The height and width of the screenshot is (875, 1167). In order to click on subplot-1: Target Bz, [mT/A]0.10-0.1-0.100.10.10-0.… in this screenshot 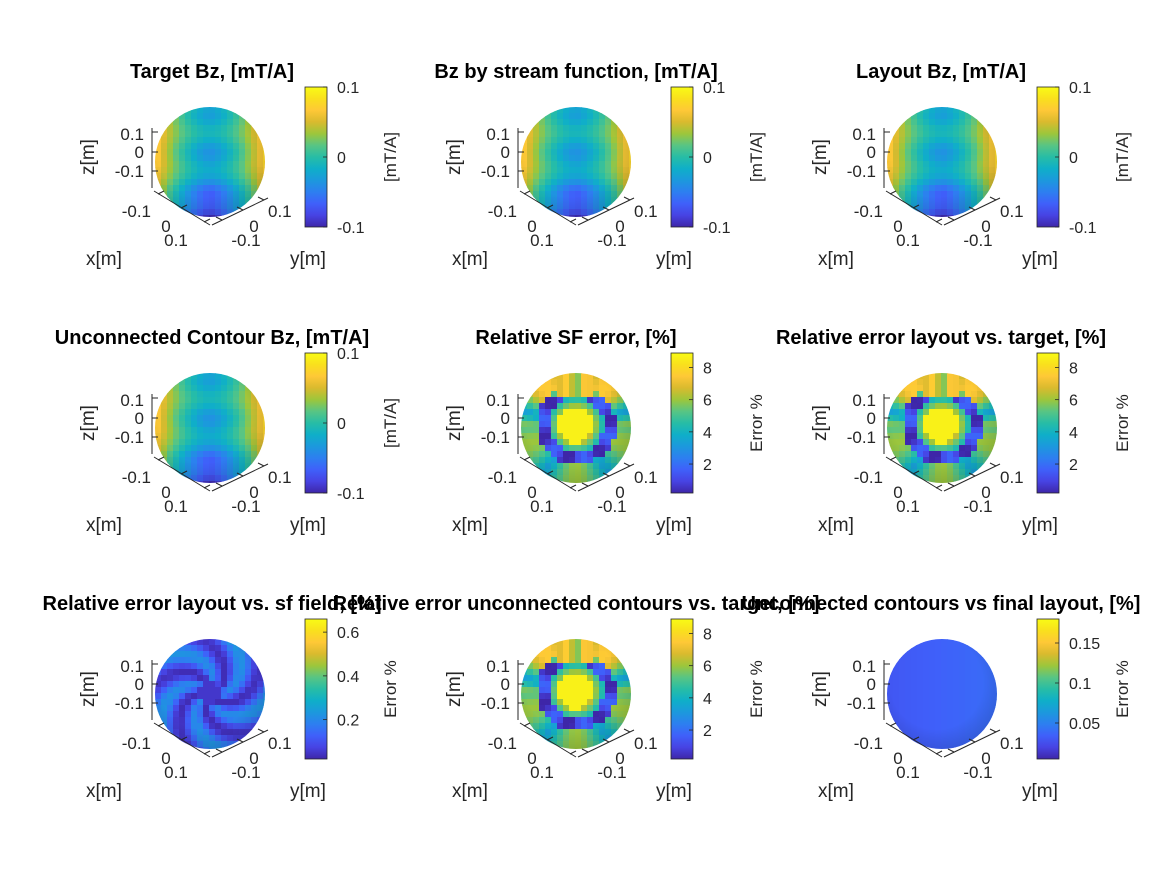, I will do `click(239, 165)`.